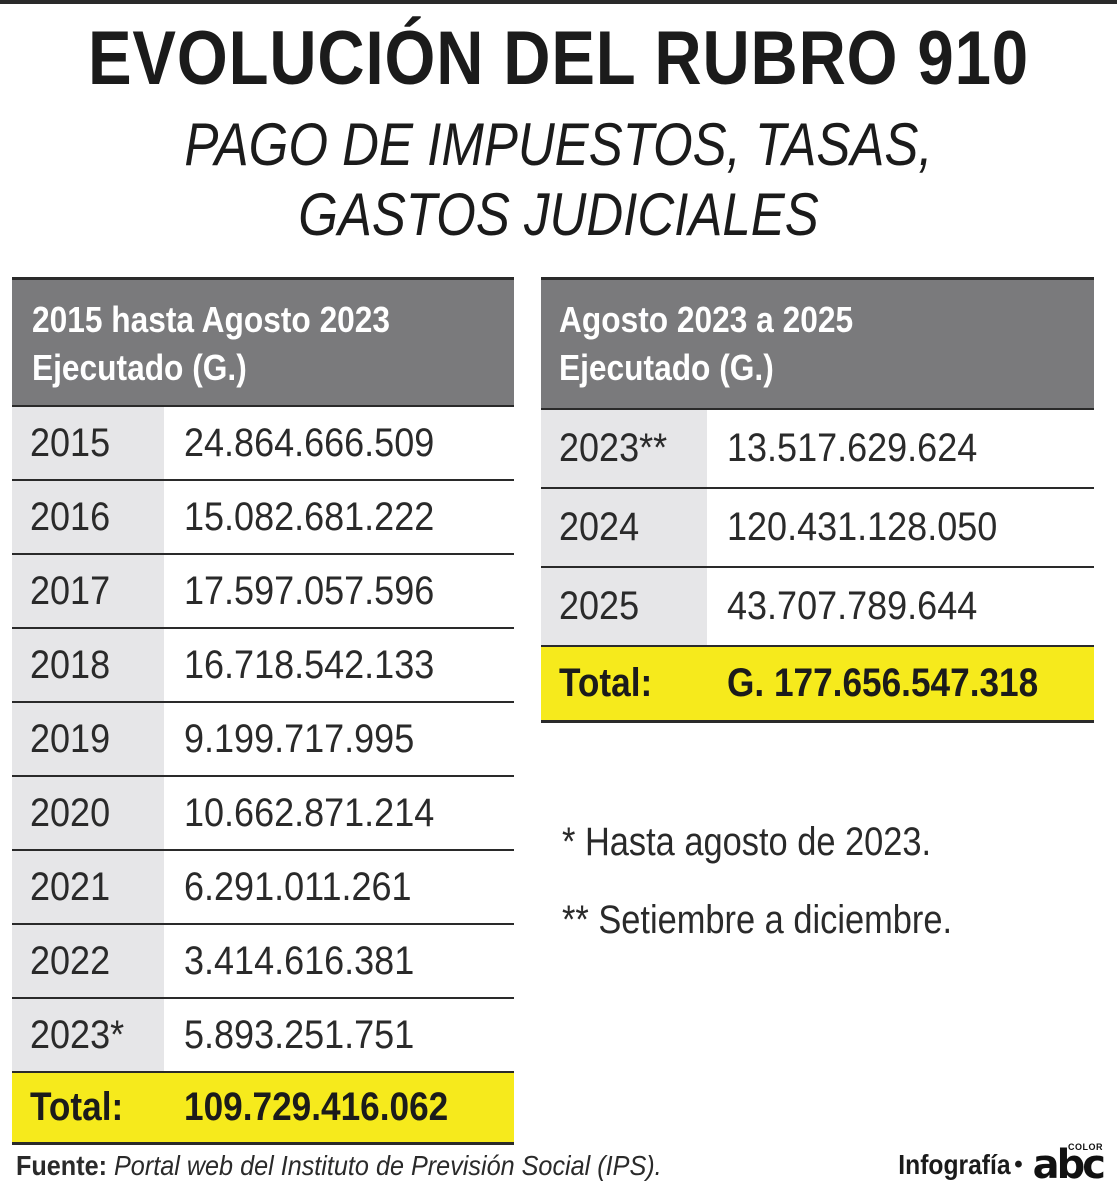  What do you see at coordinates (309, 664) in the screenshot?
I see `value-text: 16.718.542.133` at bounding box center [309, 664].